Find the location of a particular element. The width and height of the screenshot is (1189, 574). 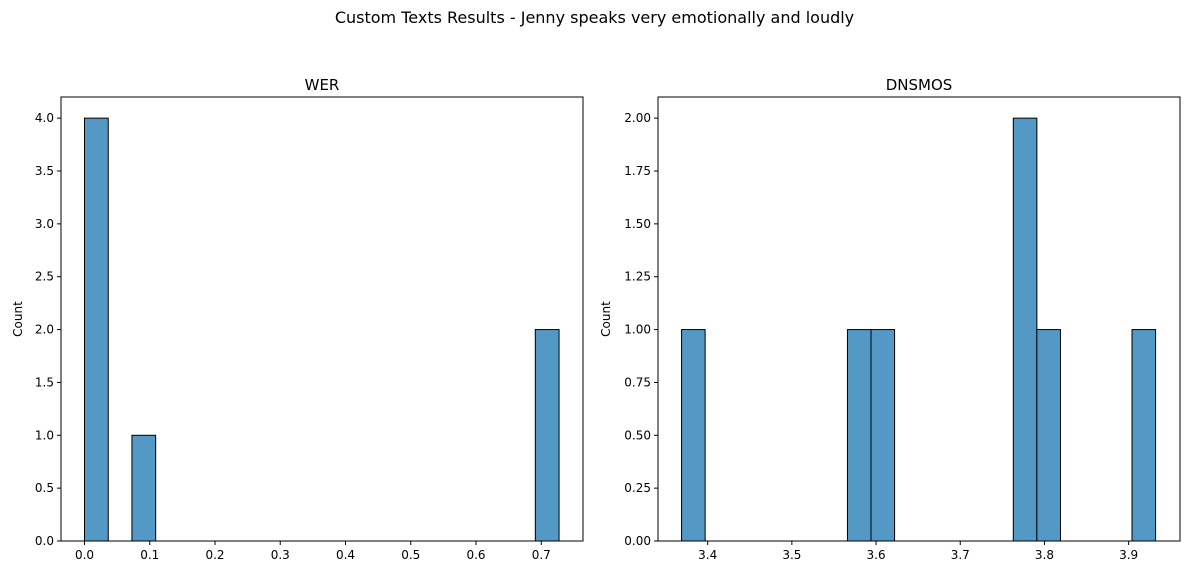

wer-y-tick-label: 3.5 is located at coordinates (44, 171).